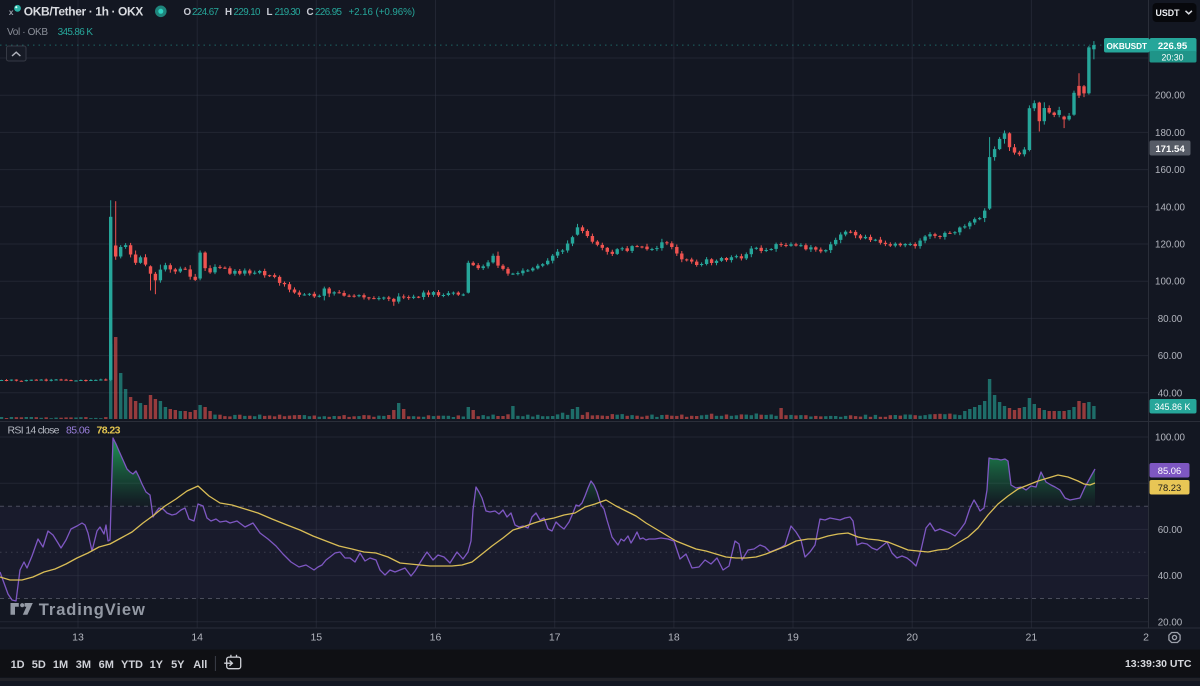 The width and height of the screenshot is (1200, 686). Describe the element at coordinates (106, 665) in the screenshot. I see `svg-text: 6M` at that location.